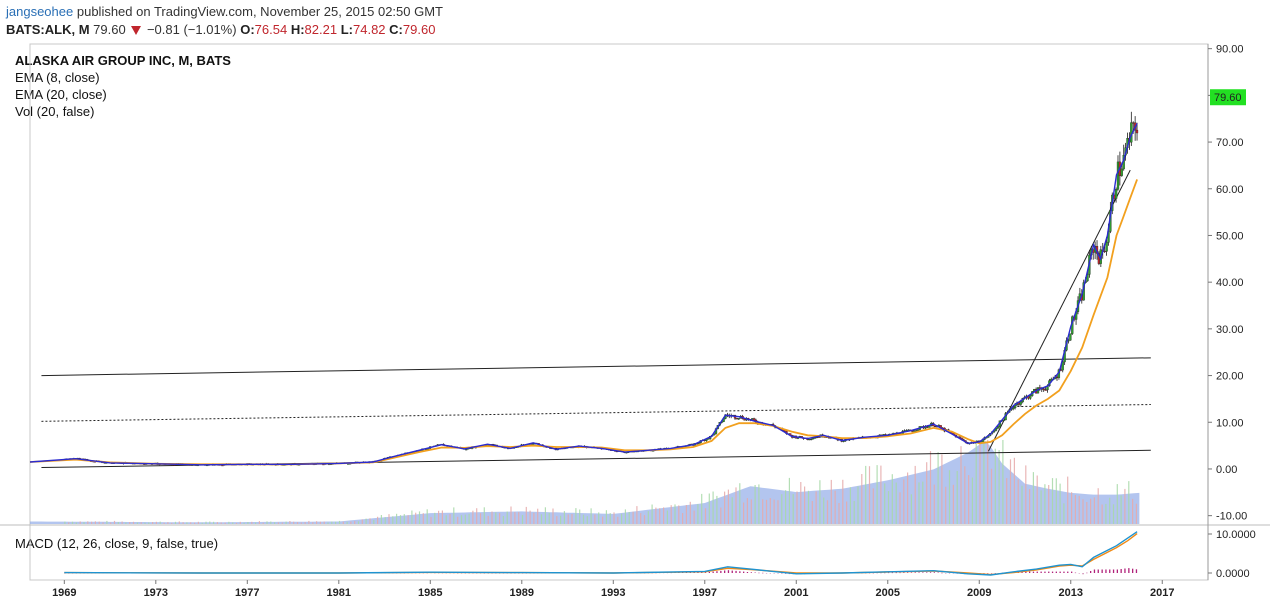 This screenshot has height=609, width=1270. Describe the element at coordinates (1228, 98) in the screenshot. I see `price-badge-label: 79.60` at that location.